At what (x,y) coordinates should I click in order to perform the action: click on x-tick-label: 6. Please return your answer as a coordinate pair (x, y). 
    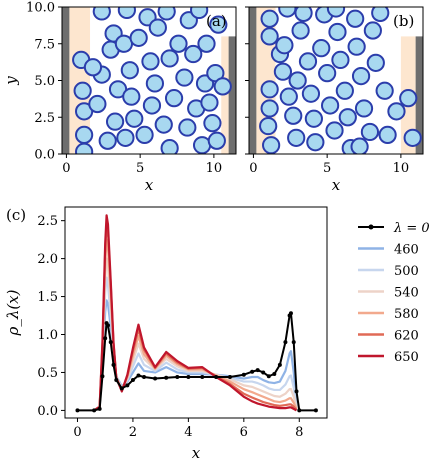
    Looking at the image, I should click on (244, 432).